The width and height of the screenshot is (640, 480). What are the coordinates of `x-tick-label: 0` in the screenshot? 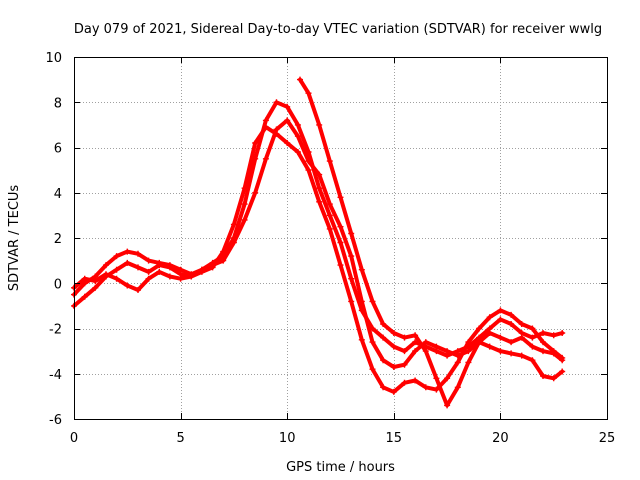 It's located at (74, 438).